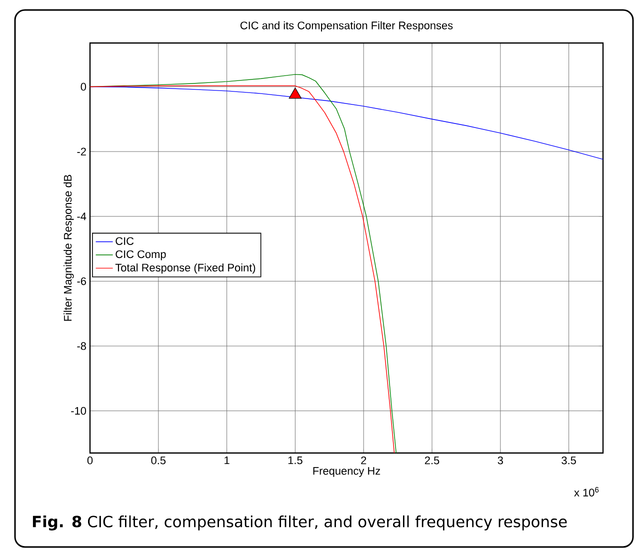  What do you see at coordinates (227, 460) in the screenshot?
I see `x-tick-label: 1` at bounding box center [227, 460].